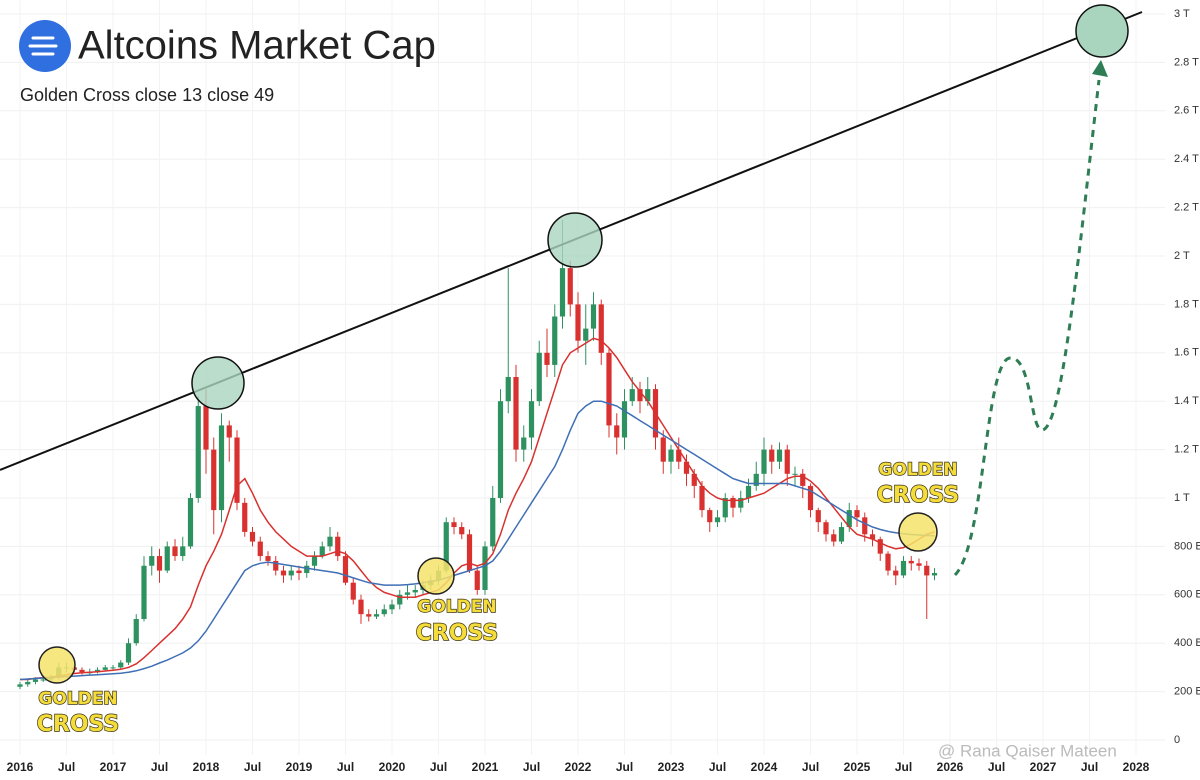 The height and width of the screenshot is (780, 1200). I want to click on x-tick-label: 2023, so click(671, 767).